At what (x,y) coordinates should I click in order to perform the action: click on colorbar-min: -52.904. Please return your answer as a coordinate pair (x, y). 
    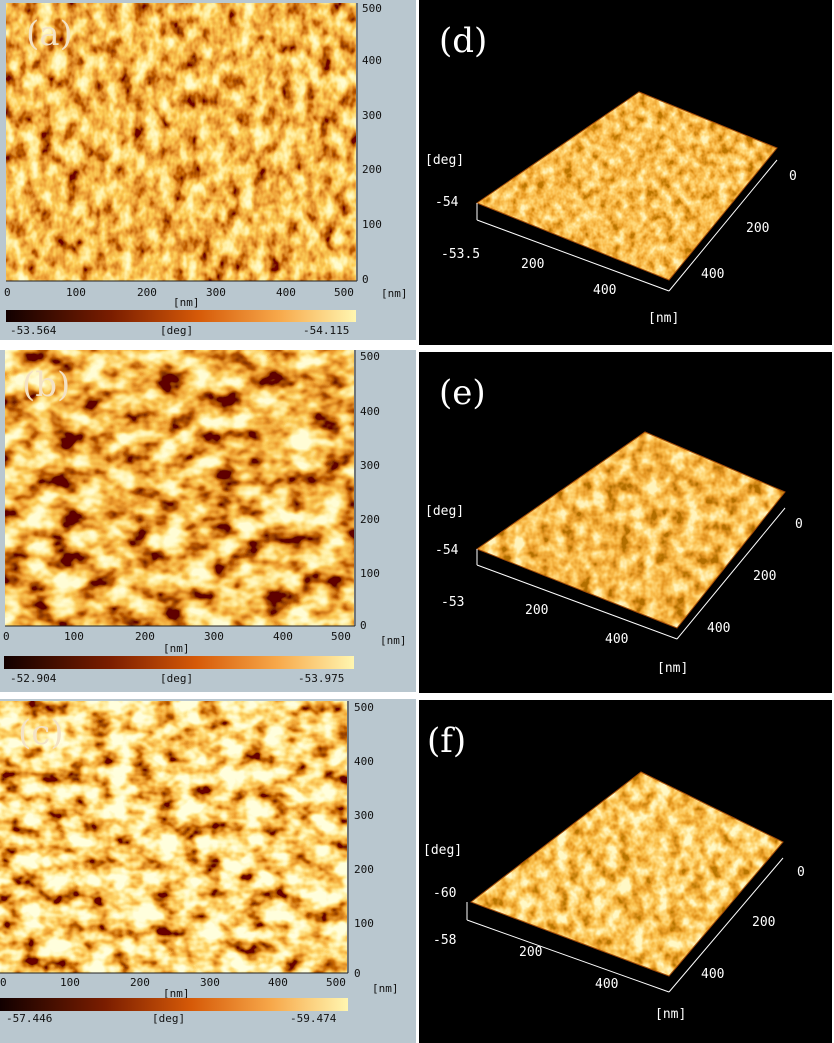
    Looking at the image, I should click on (33, 678).